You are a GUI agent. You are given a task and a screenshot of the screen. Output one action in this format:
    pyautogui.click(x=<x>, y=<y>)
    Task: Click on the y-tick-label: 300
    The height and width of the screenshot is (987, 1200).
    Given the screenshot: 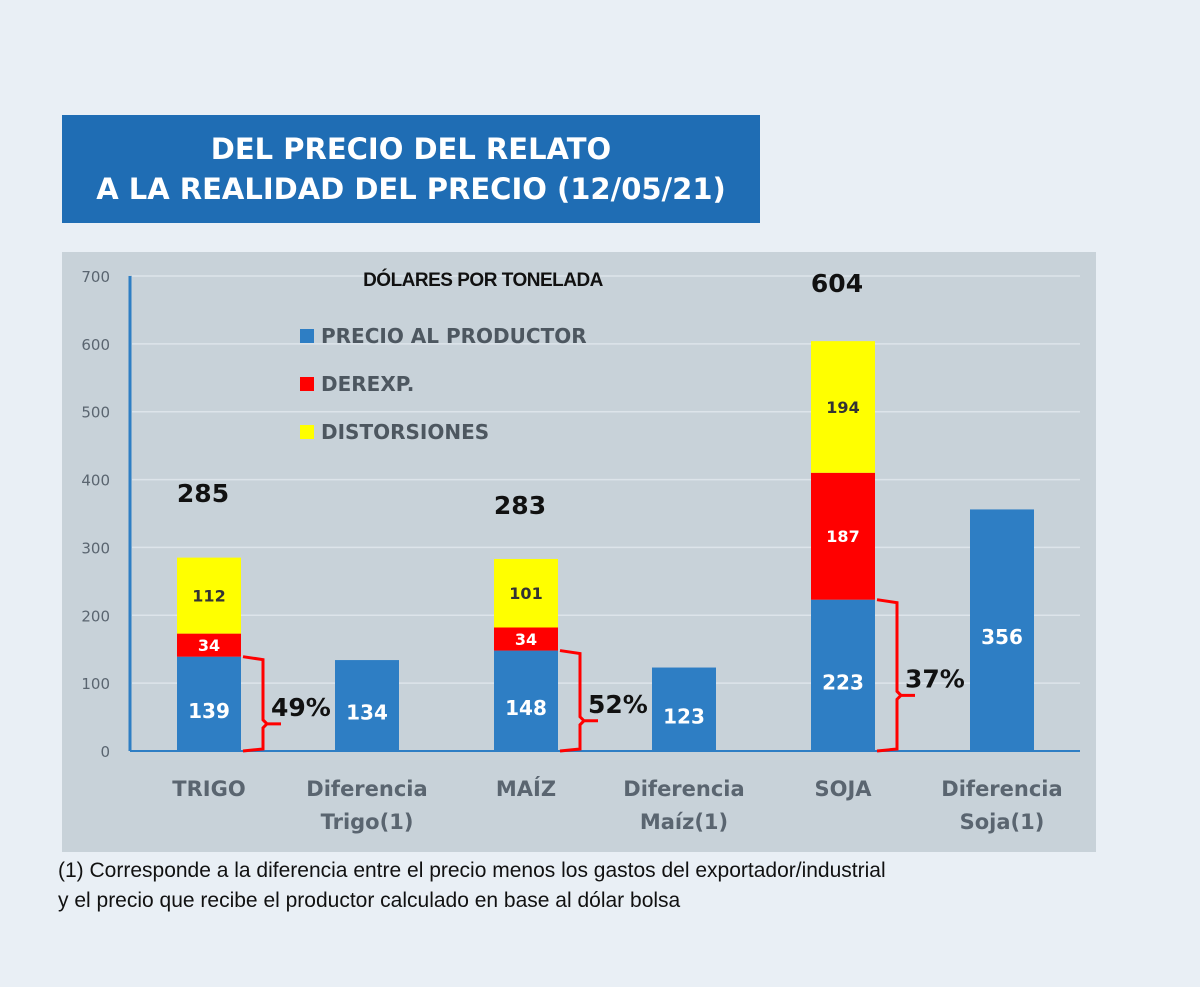 What is the action you would take?
    pyautogui.click(x=95, y=548)
    